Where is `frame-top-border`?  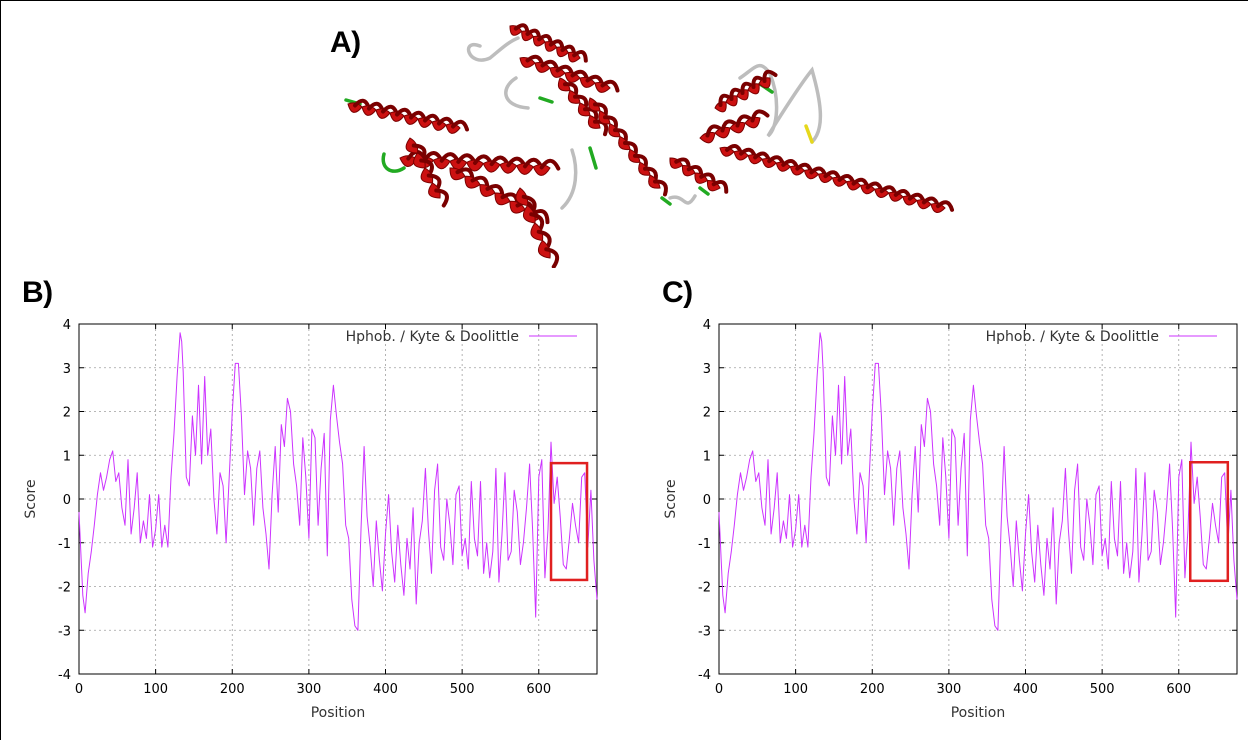
frame-top-border is located at coordinates (624, 0).